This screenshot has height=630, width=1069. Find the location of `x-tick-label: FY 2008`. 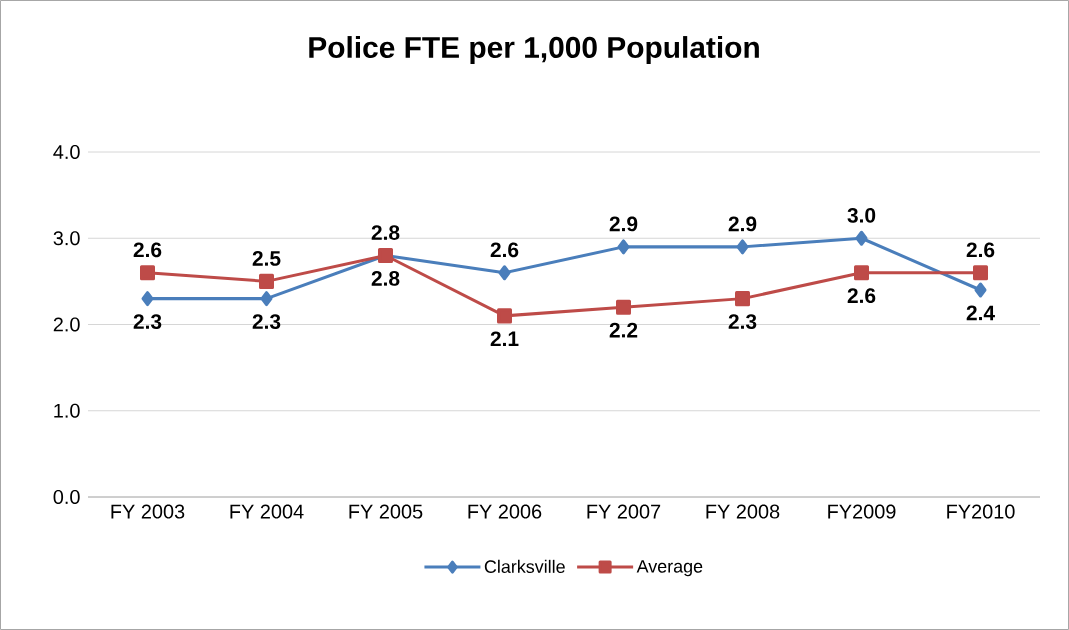

x-tick-label: FY 2008 is located at coordinates (743, 511).